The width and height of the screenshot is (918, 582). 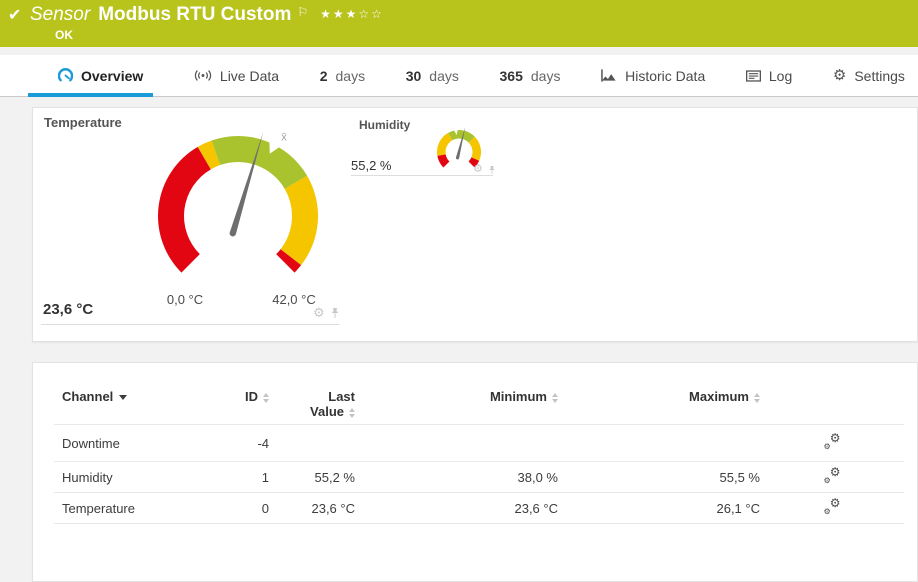 What do you see at coordinates (91, 443) in the screenshot?
I see `channel-name: Downtime` at bounding box center [91, 443].